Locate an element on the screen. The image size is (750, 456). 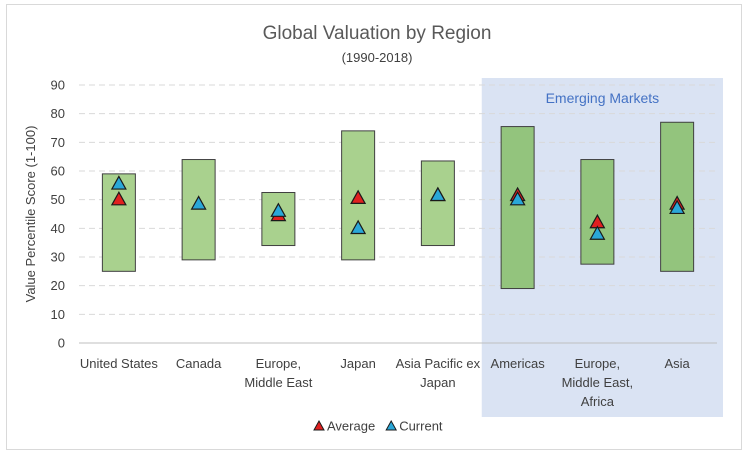
legend-current-label: Current is located at coordinates (421, 426).